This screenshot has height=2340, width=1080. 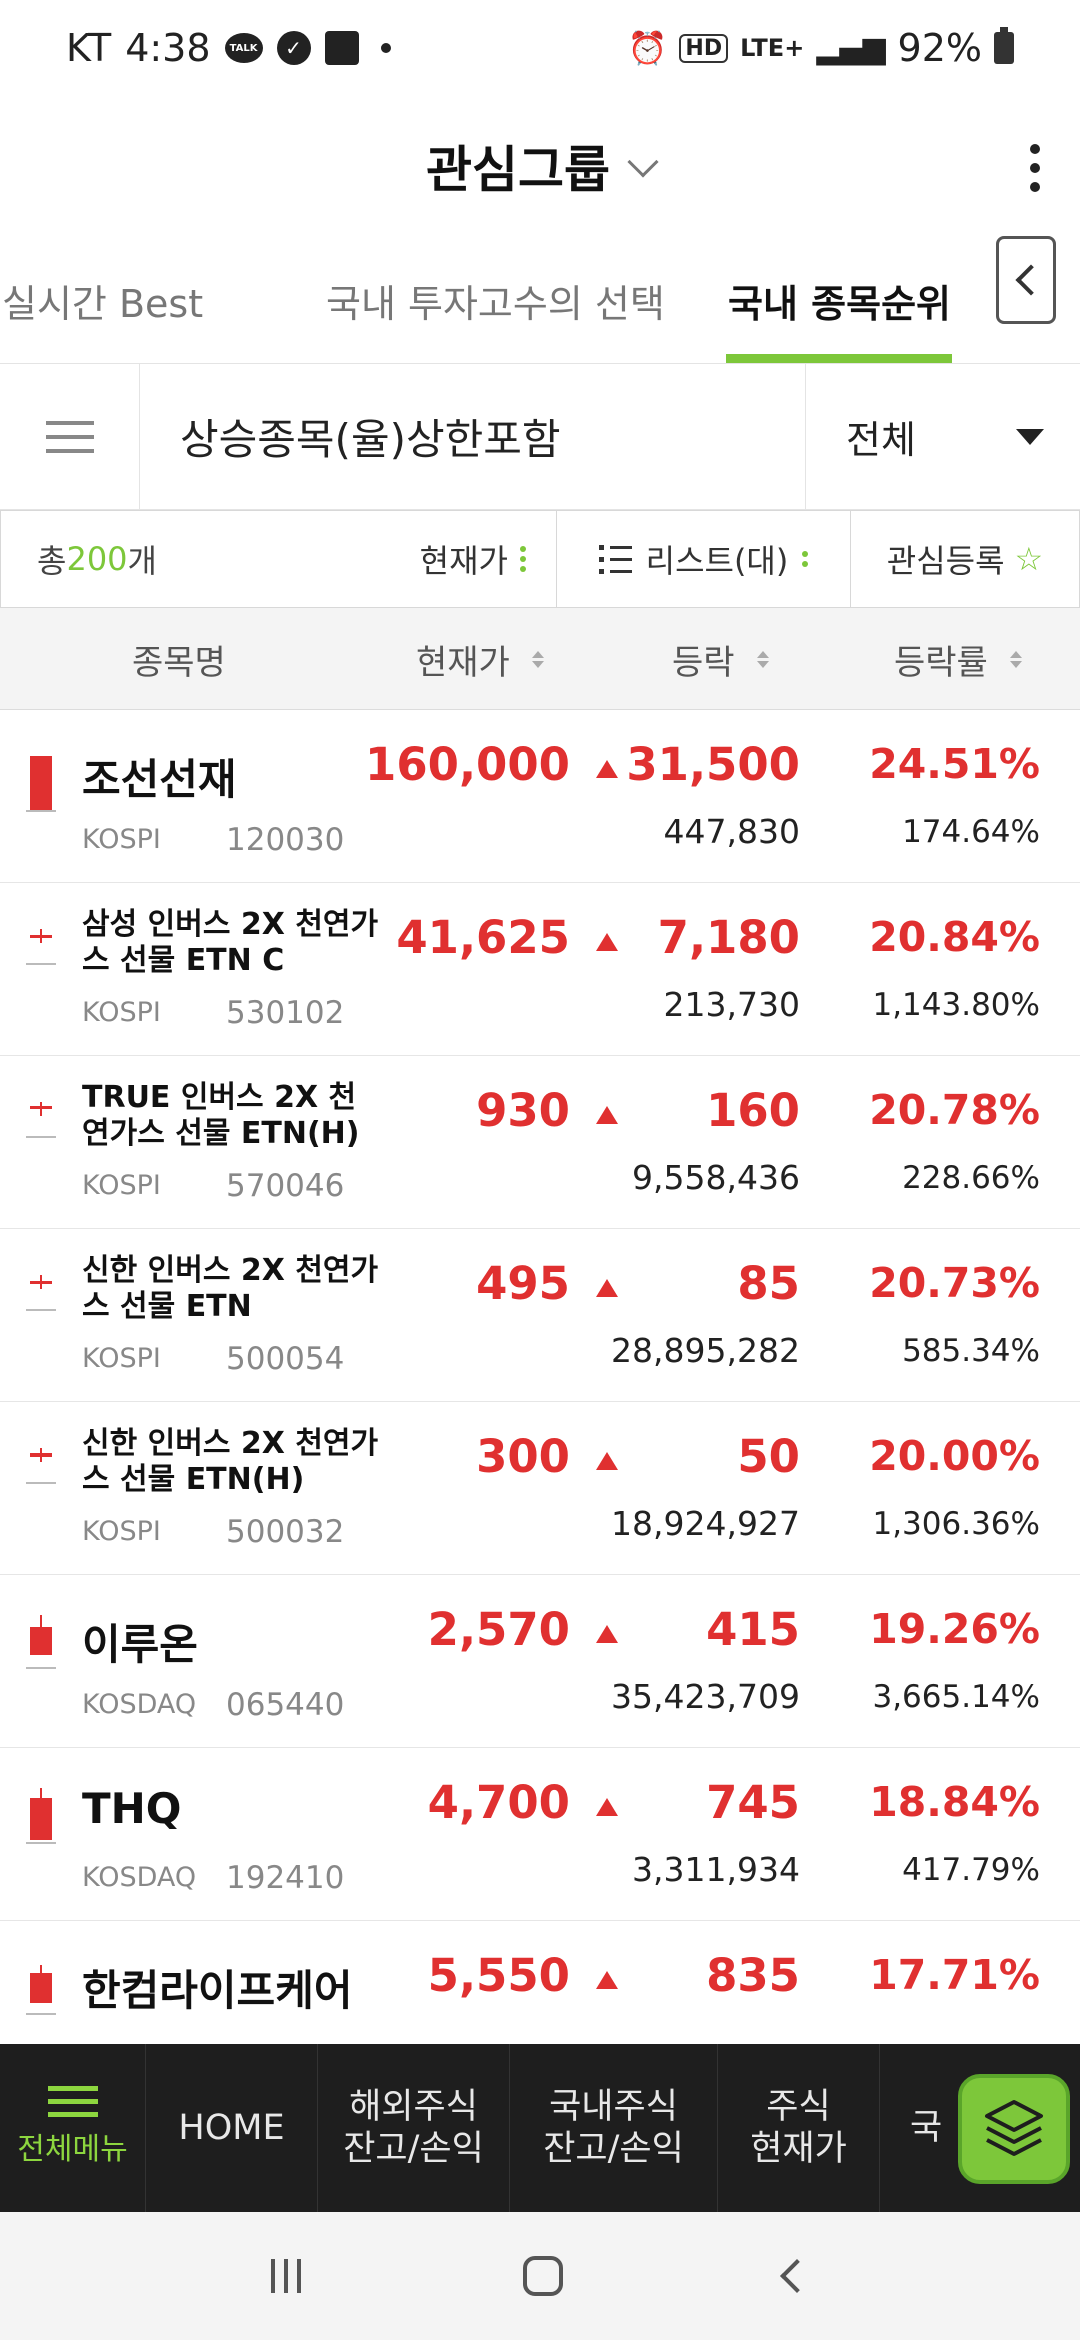 I want to click on system-nav-bar, so click(x=540, y=2276).